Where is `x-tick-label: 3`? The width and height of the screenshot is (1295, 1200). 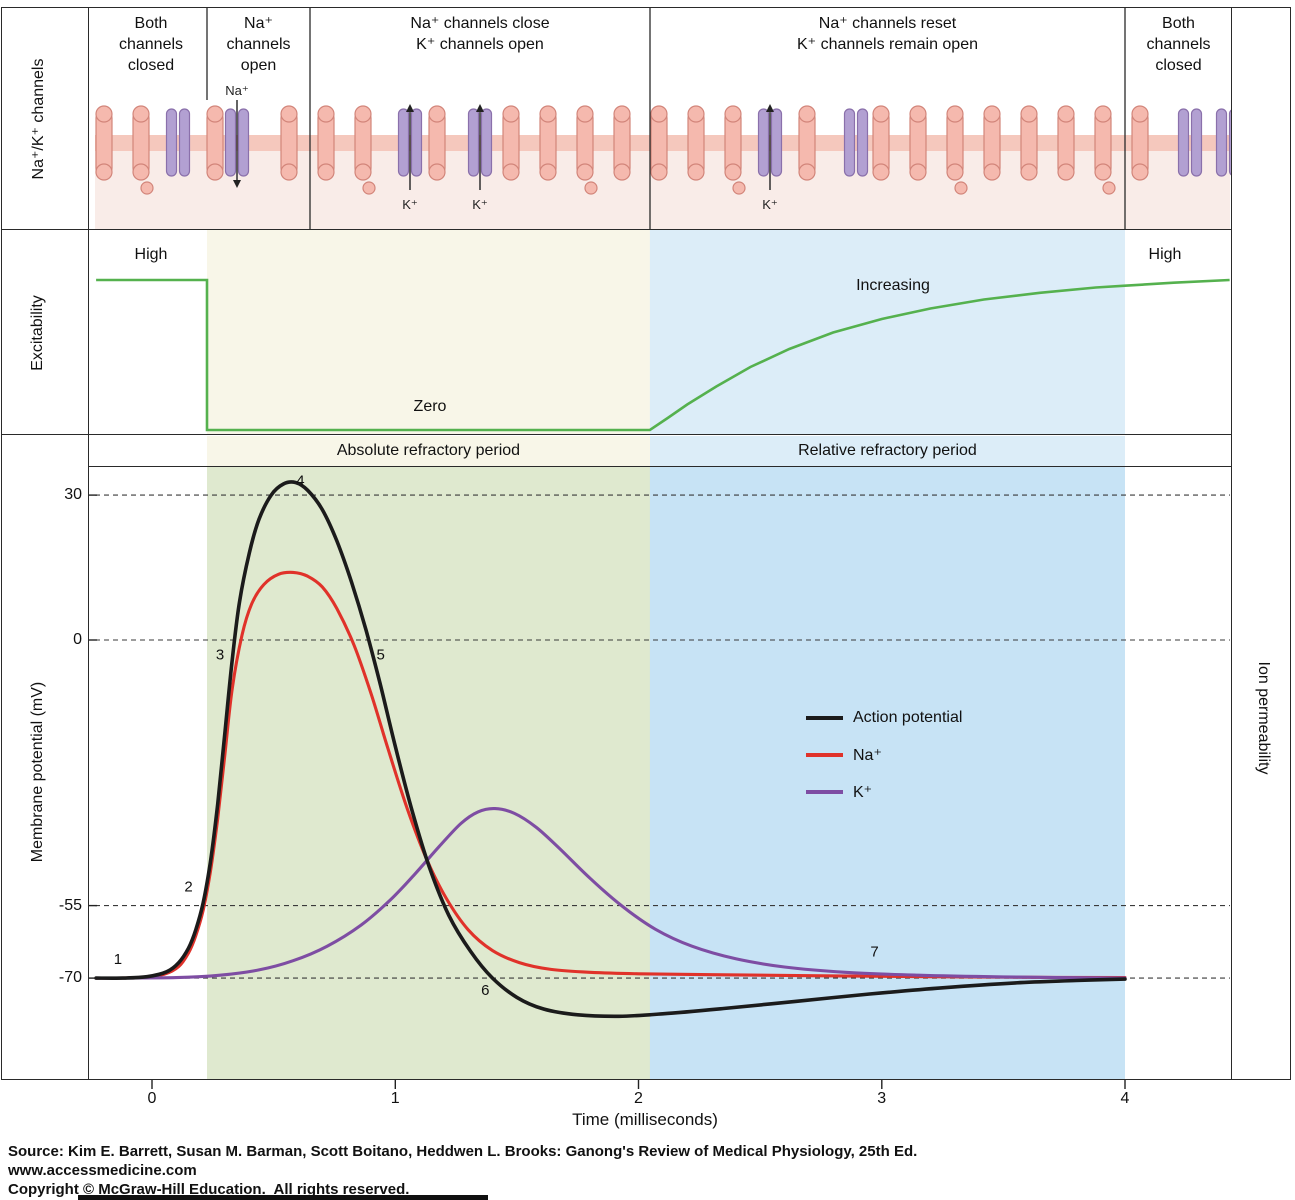
x-tick-label: 3 is located at coordinates (882, 1098).